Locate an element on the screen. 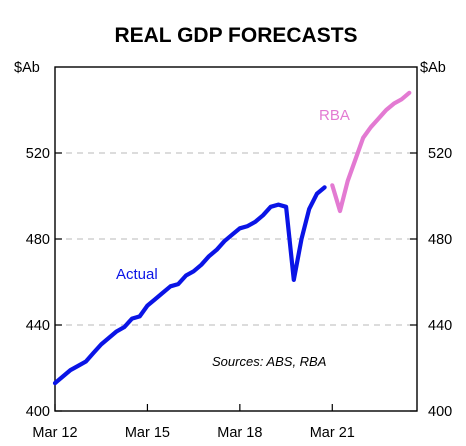 This screenshot has height=446, width=466. x-tick-label: Mar 12 is located at coordinates (54, 433).